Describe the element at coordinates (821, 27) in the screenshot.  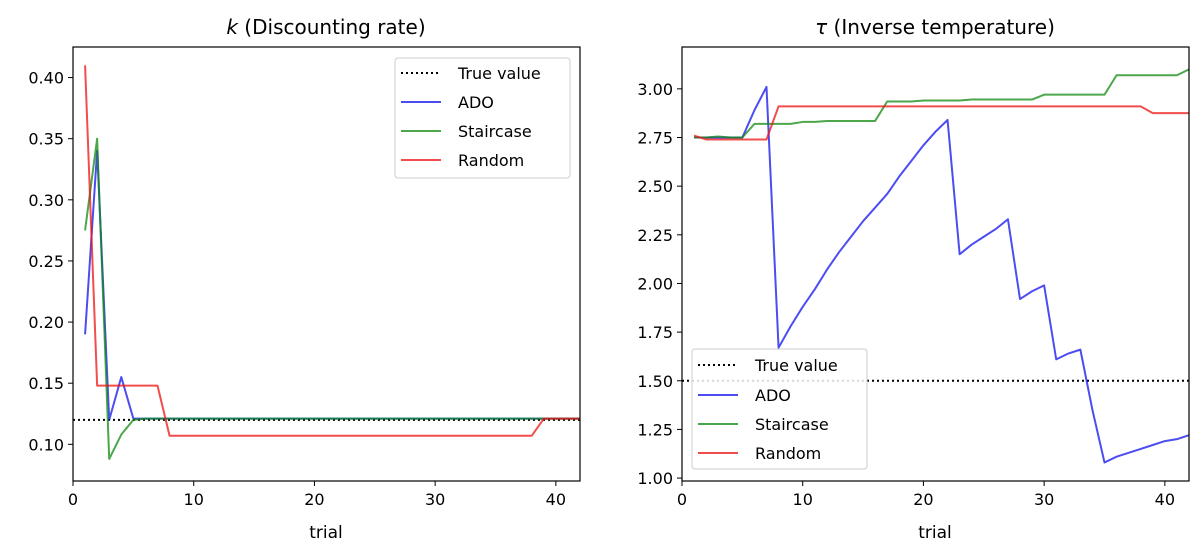
I see `chart-title-symbol: τ` at that location.